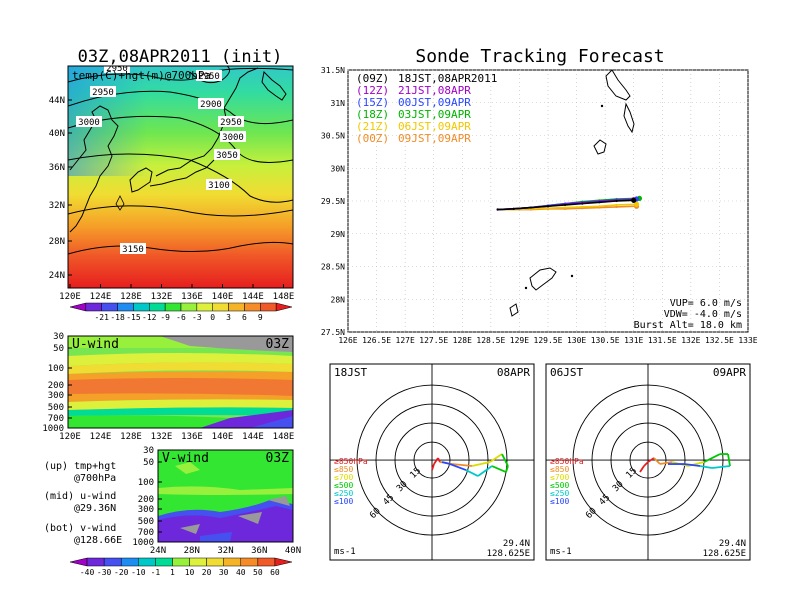 The height and width of the screenshot is (612, 792). I want to click on contour-label: 2900, so click(211, 104).